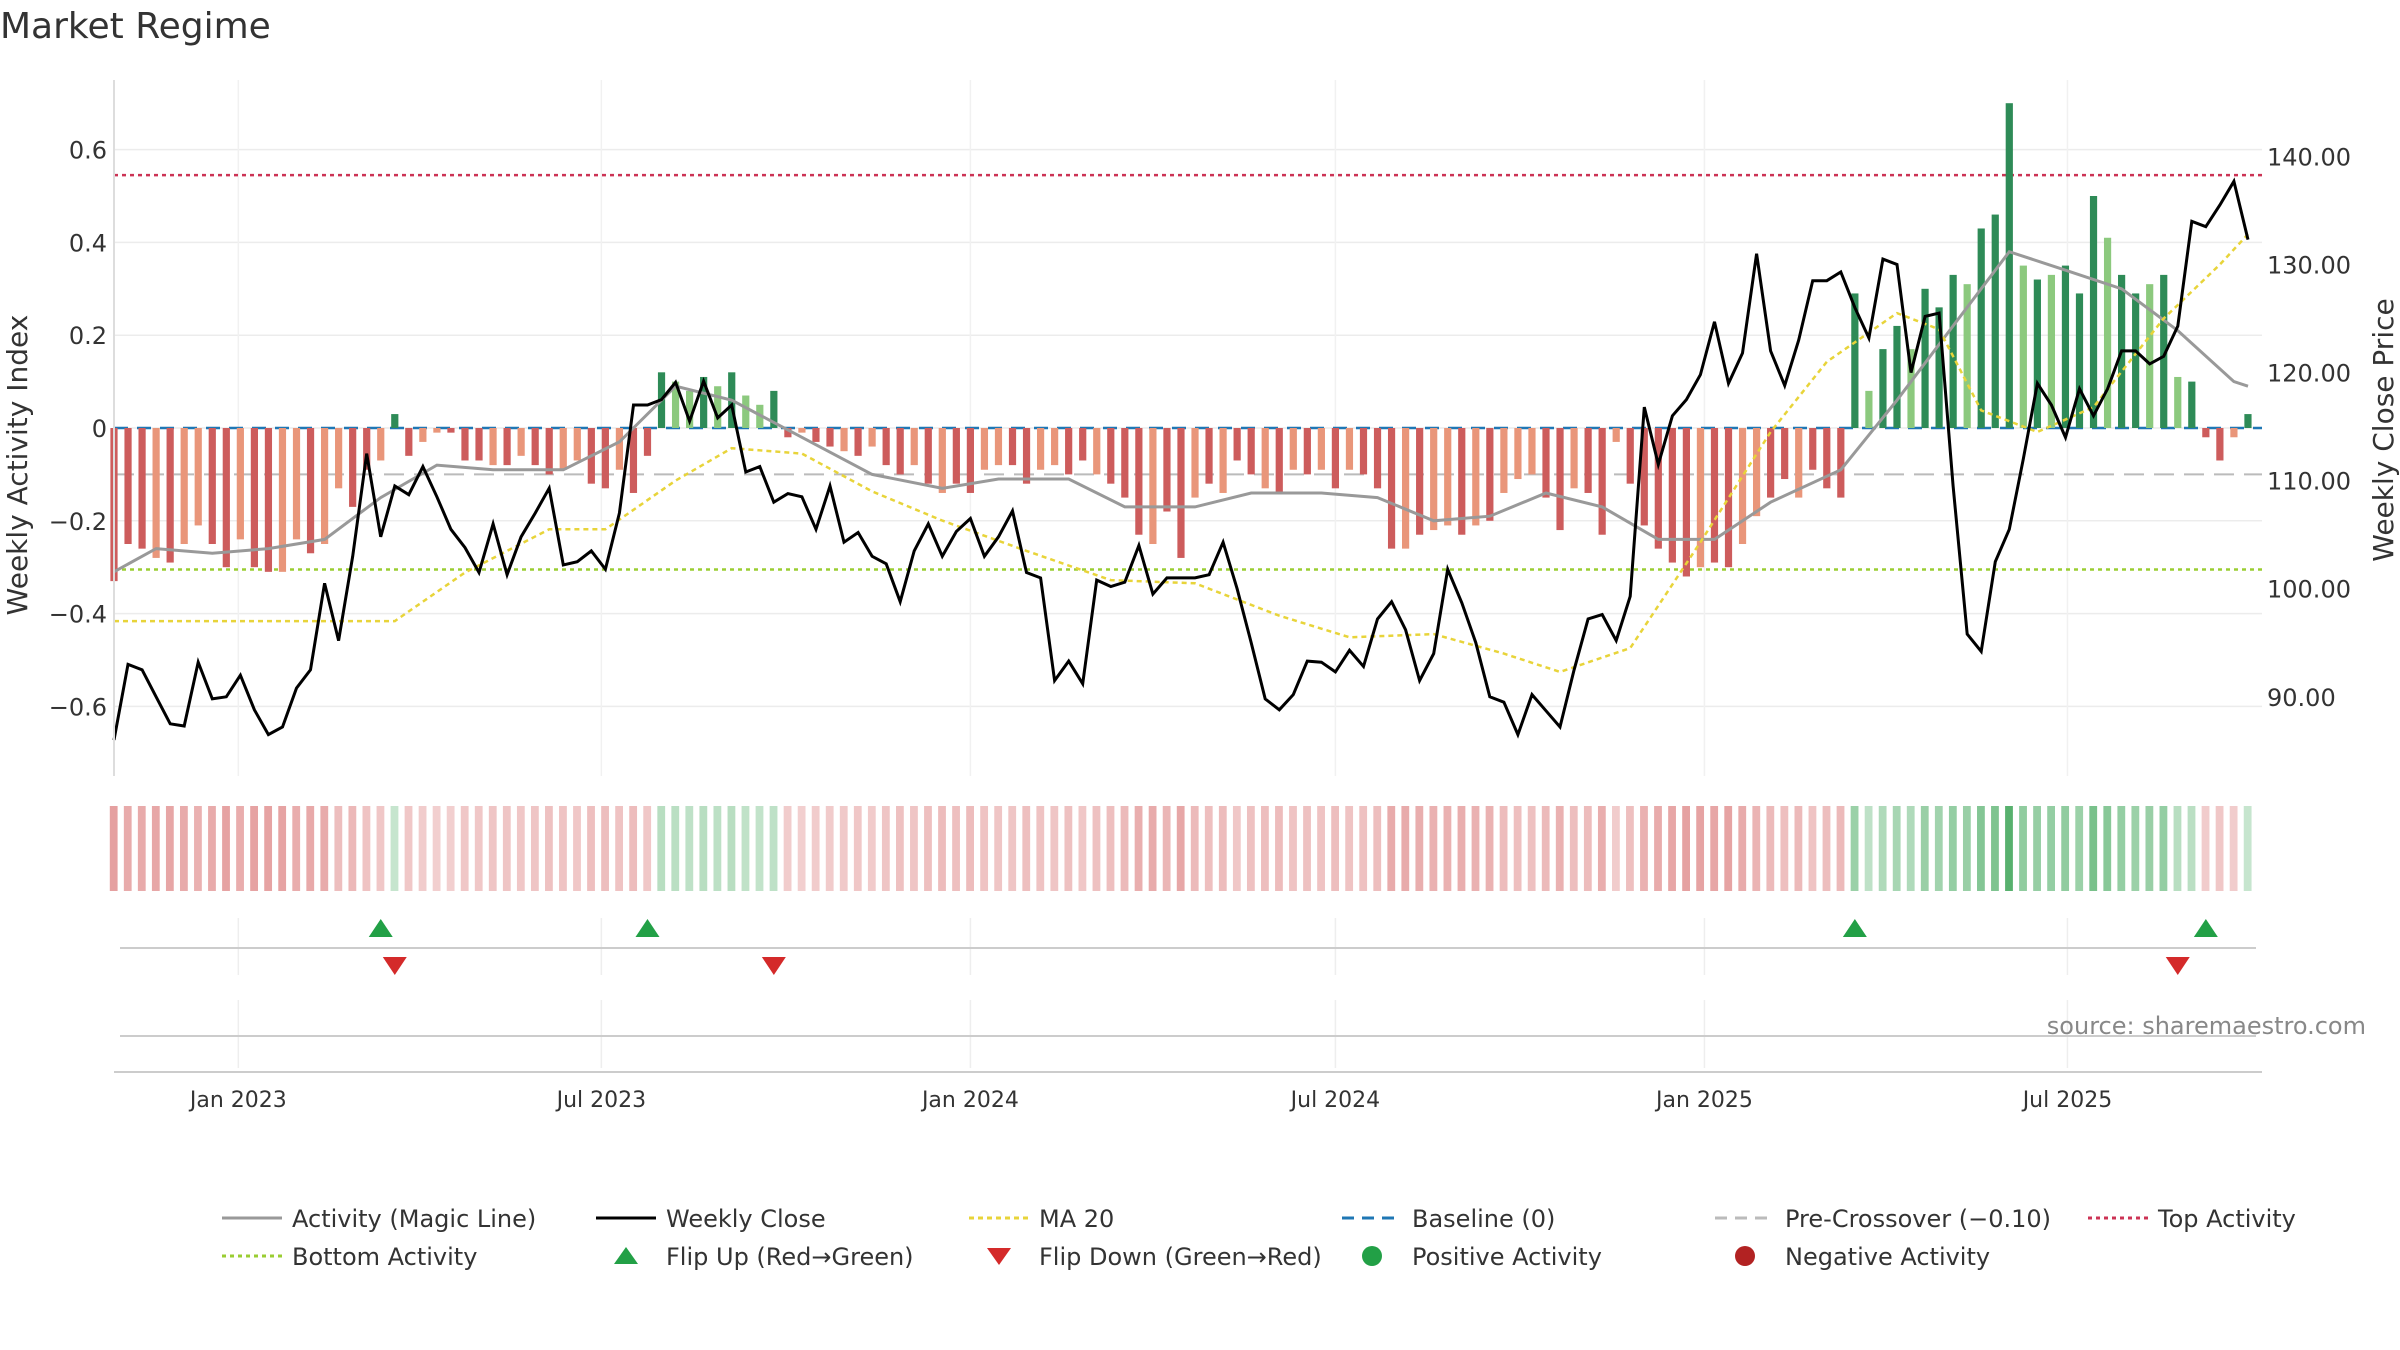  Describe the element at coordinates (1448, 1219) in the screenshot. I see `legend-item: Baseline (0)` at that location.